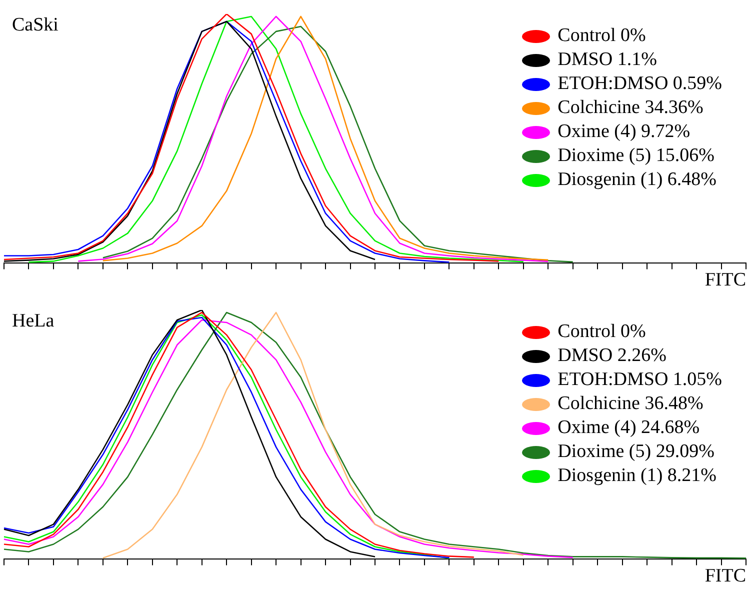 Image resolution: width=750 pixels, height=595 pixels. Describe the element at coordinates (636, 156) in the screenshot. I see `legend-label: Dioxime (5) 15.06%` at that location.